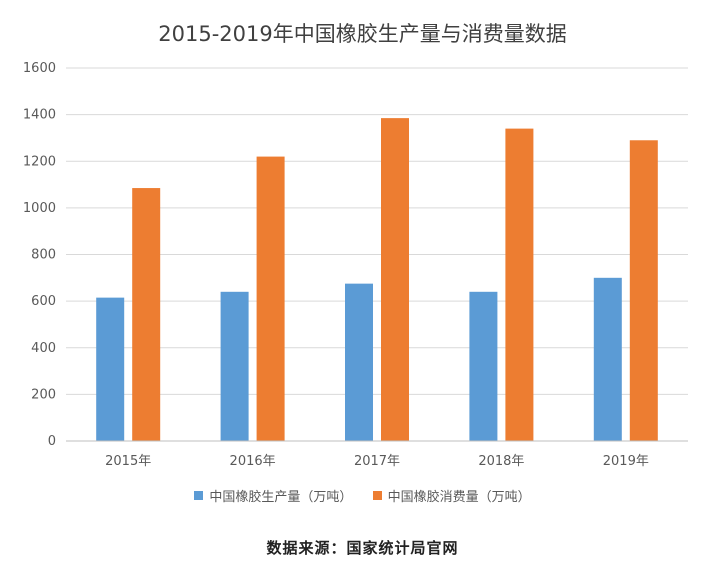  What do you see at coordinates (626, 461) in the screenshot?
I see `x-tick-label: 2019年` at bounding box center [626, 461].